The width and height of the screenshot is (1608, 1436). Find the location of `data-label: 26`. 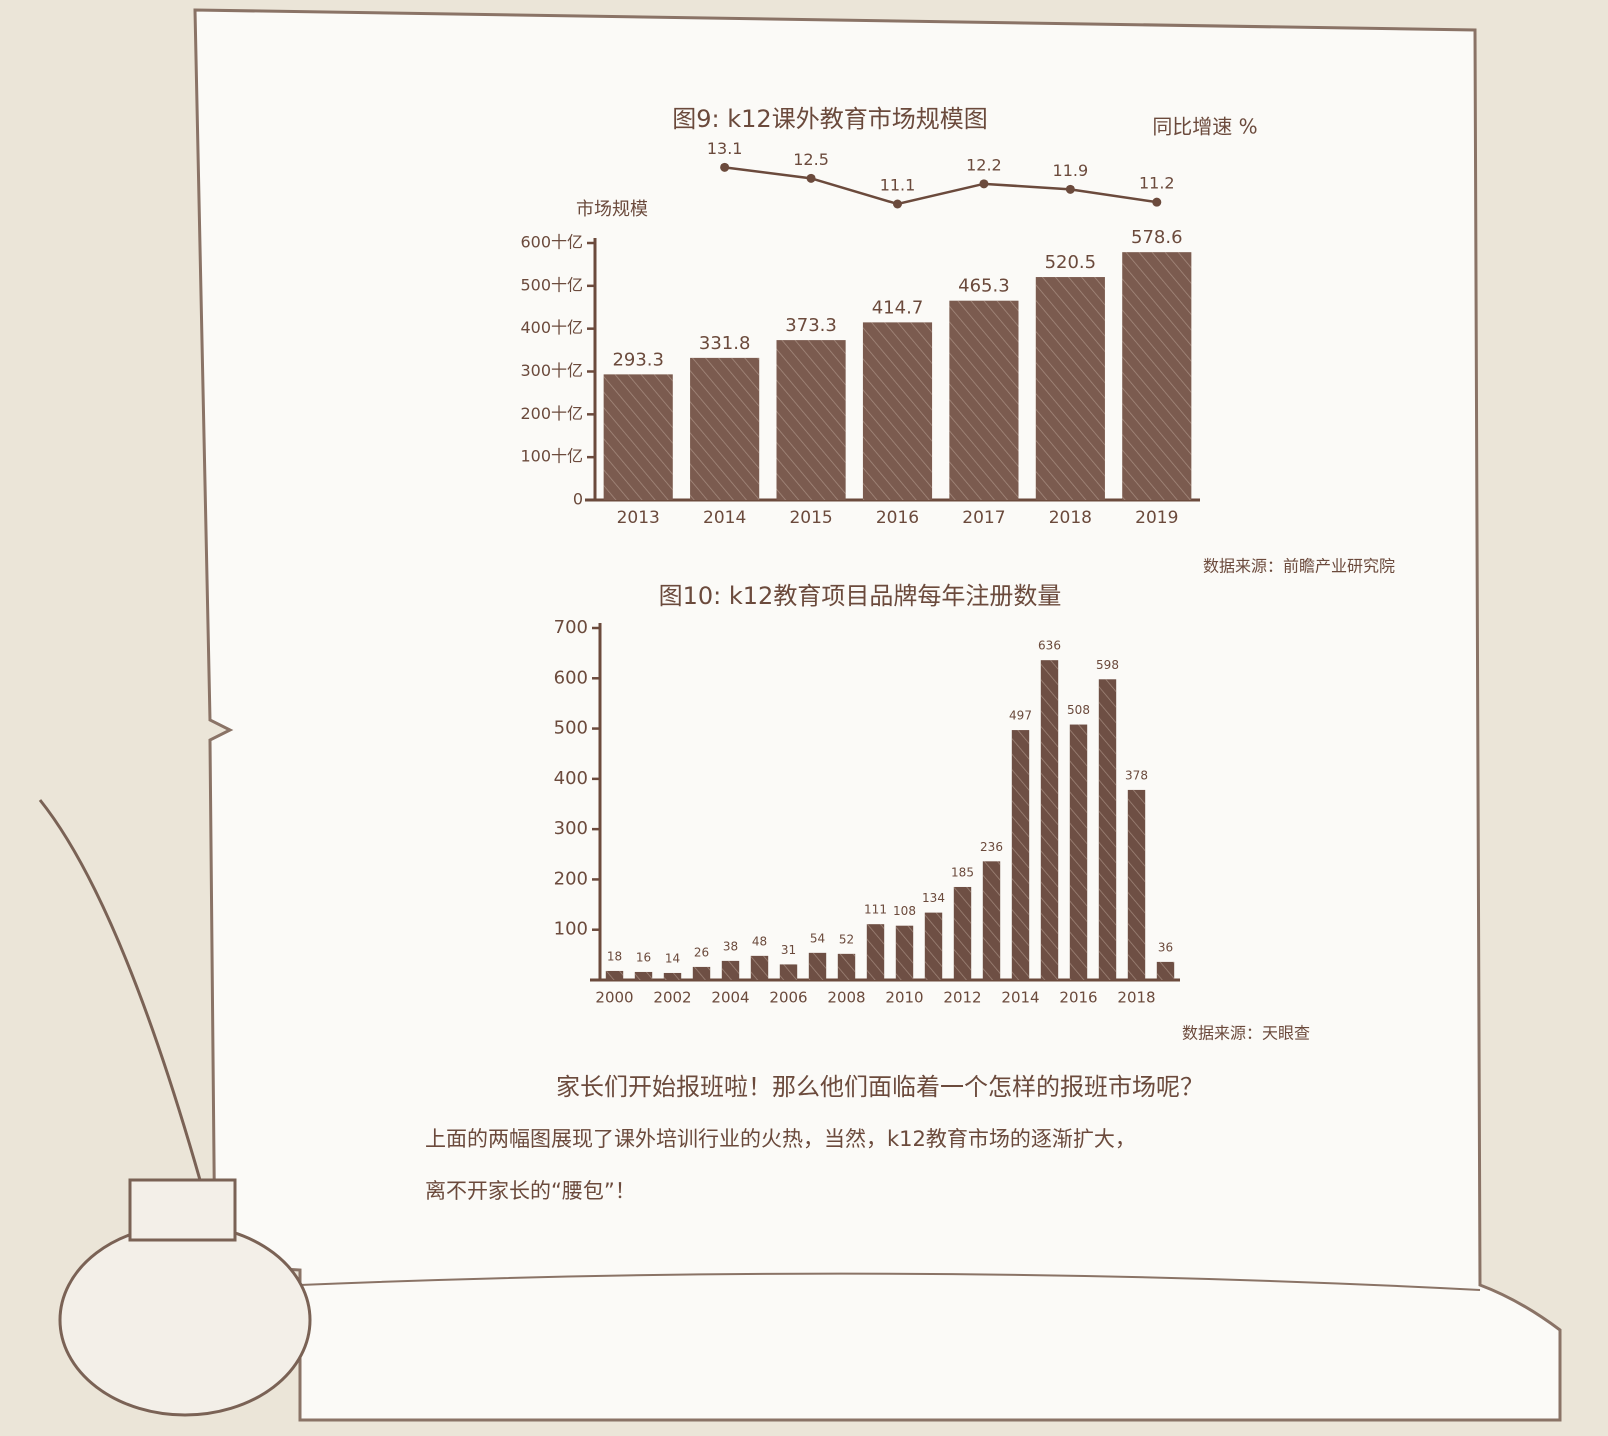

data-label: 26 is located at coordinates (701, 952).